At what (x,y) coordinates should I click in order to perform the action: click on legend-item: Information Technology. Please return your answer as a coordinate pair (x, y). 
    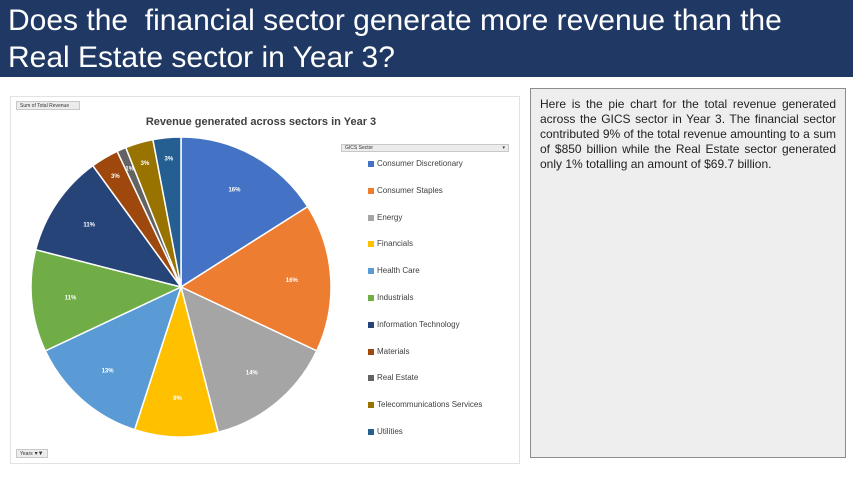
    Looking at the image, I should click on (443, 325).